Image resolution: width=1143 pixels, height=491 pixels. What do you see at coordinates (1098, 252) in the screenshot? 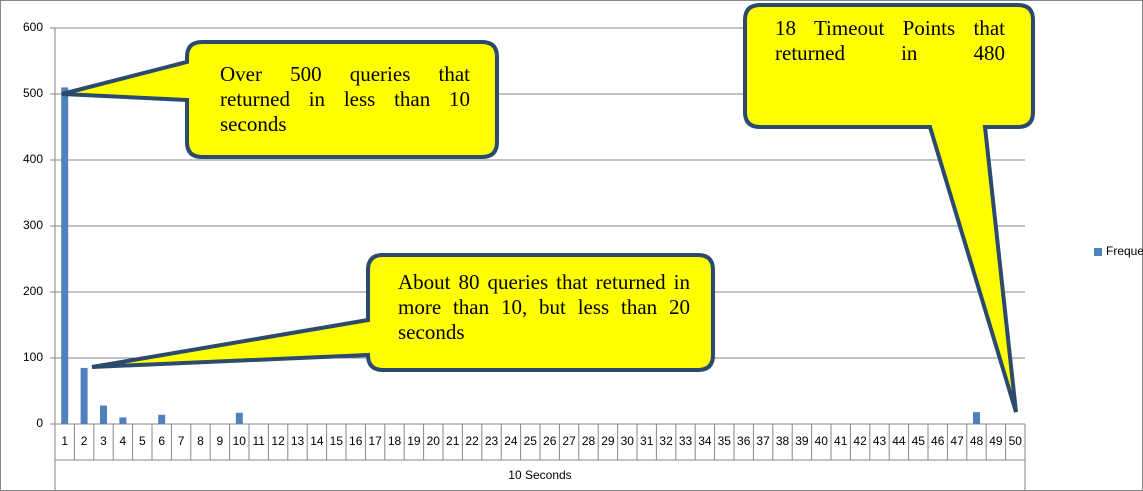
I see `legend-swatch` at bounding box center [1098, 252].